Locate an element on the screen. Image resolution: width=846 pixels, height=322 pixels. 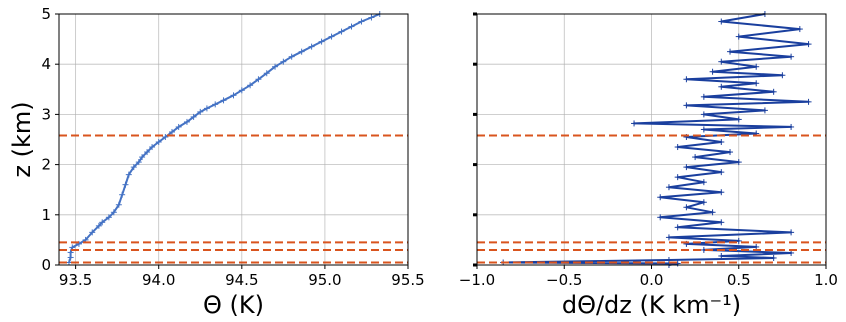
y-tick-label: 4 is located at coordinates (46, 64).